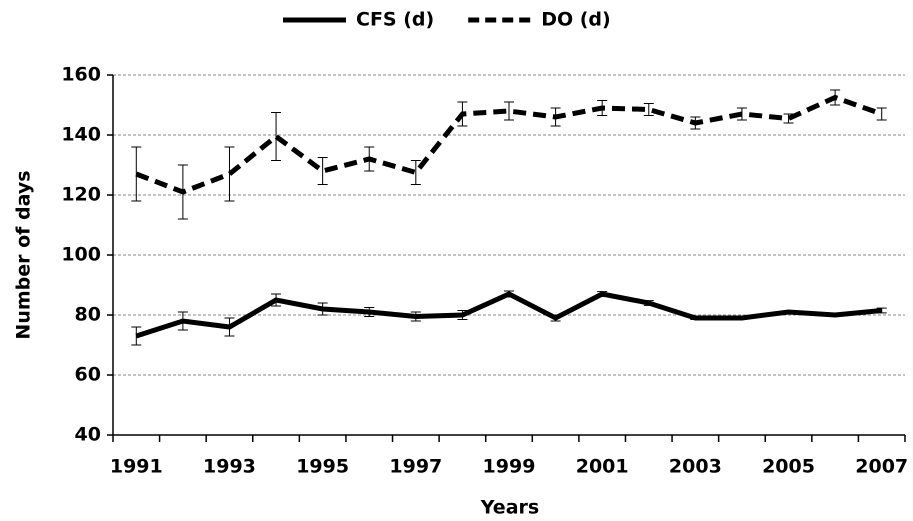  Describe the element at coordinates (509, 508) in the screenshot. I see `x-axis-label: Years` at that location.